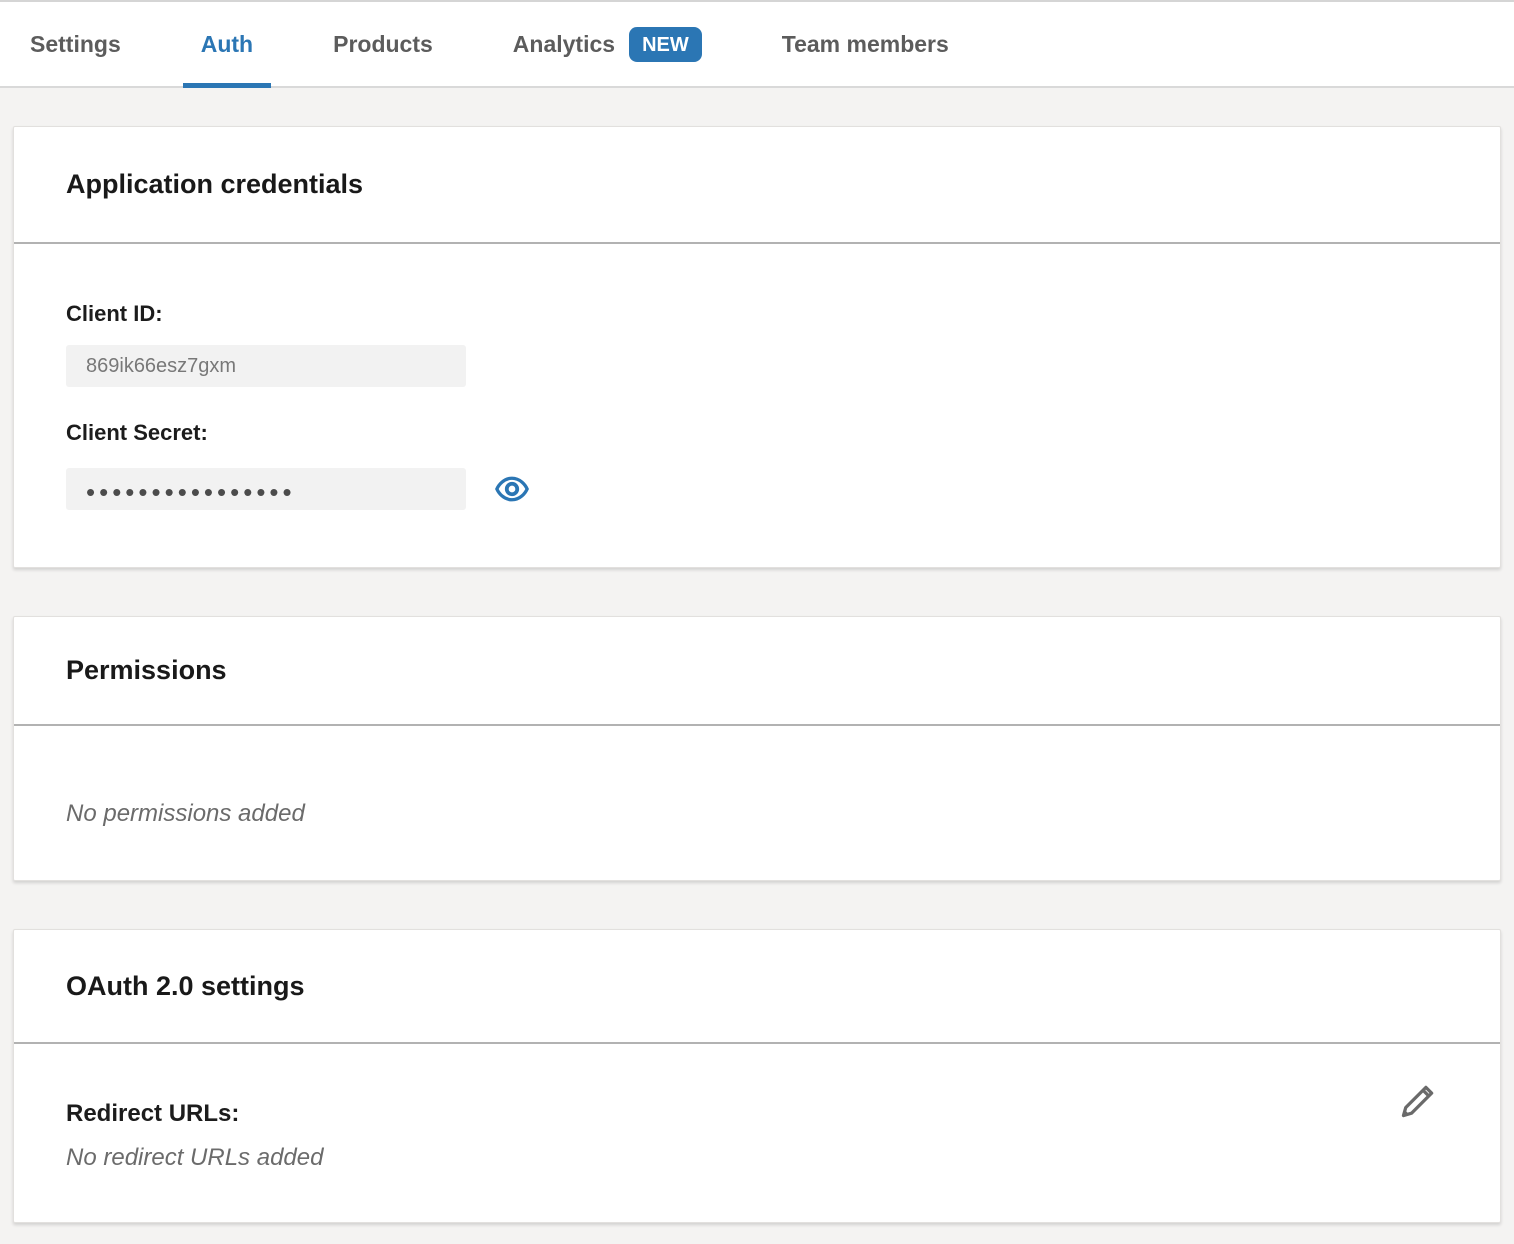 This screenshot has height=1244, width=1514. I want to click on no-permissions-text: No permissions added, so click(185, 813).